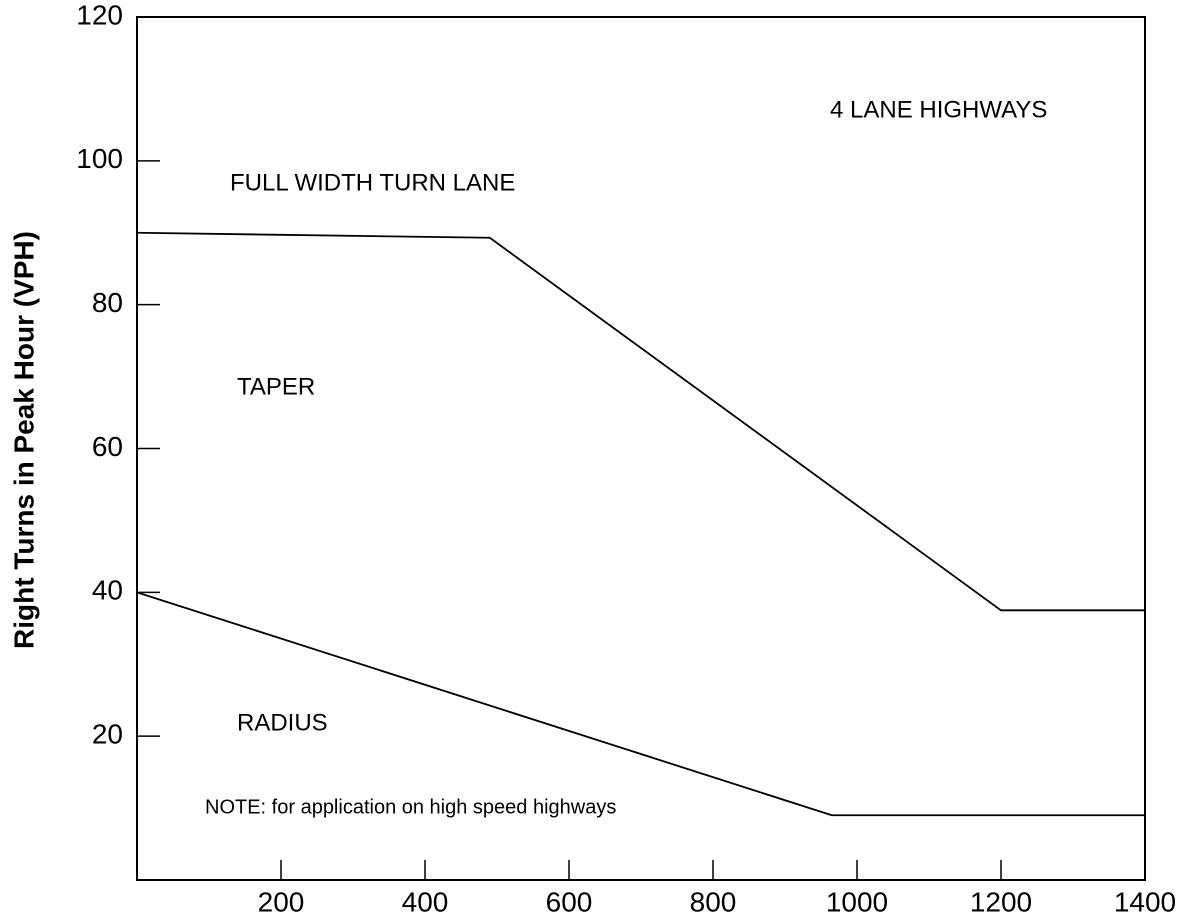  What do you see at coordinates (107, 446) in the screenshot?
I see `y-tick-label: 60` at bounding box center [107, 446].